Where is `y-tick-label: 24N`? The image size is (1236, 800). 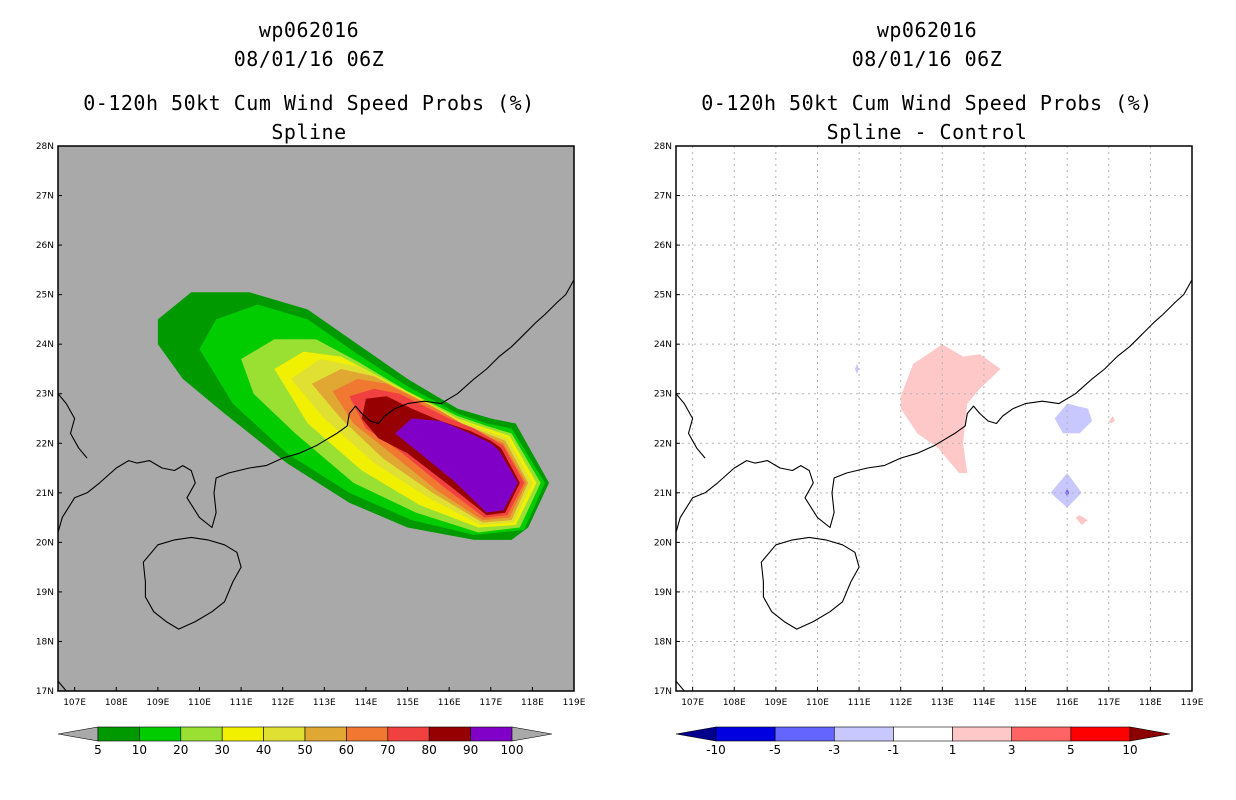
y-tick-label: 24N is located at coordinates (45, 345).